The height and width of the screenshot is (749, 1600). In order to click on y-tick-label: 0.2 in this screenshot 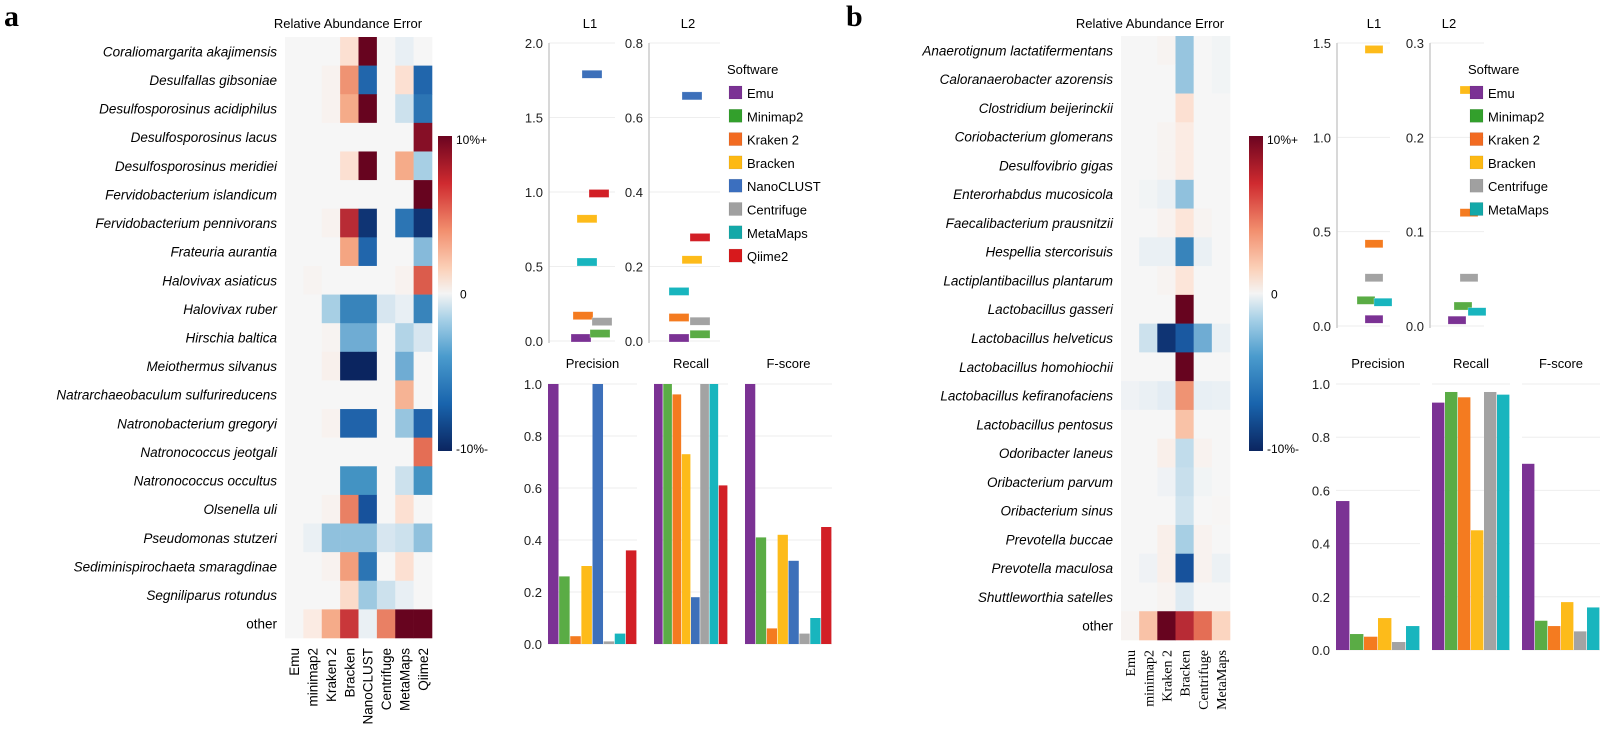, I will do `click(634, 267)`.